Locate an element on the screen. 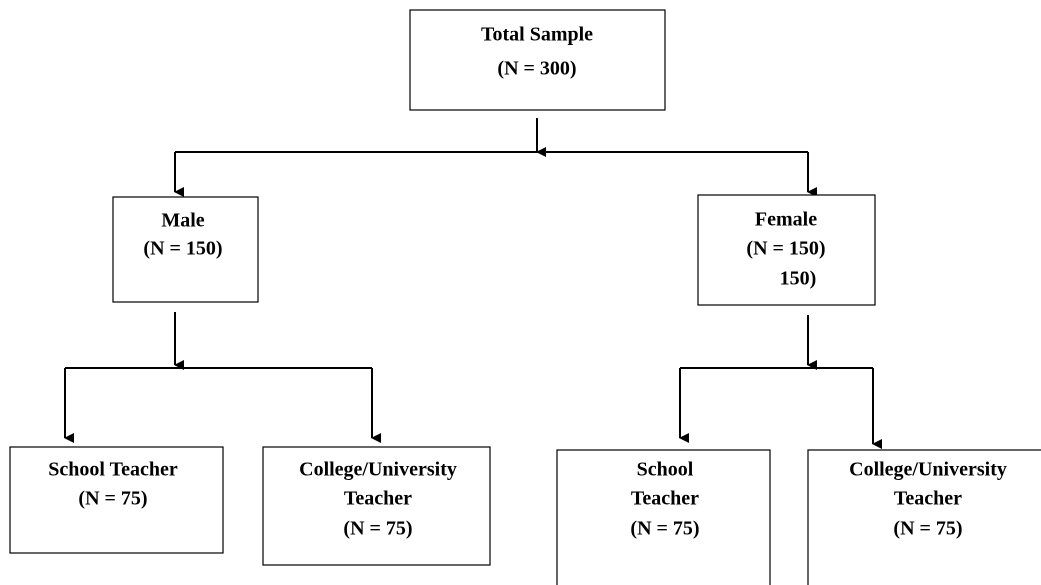 Image resolution: width=1041 pixels, height=585 pixels. node-label: (N = 300) is located at coordinates (536, 69).